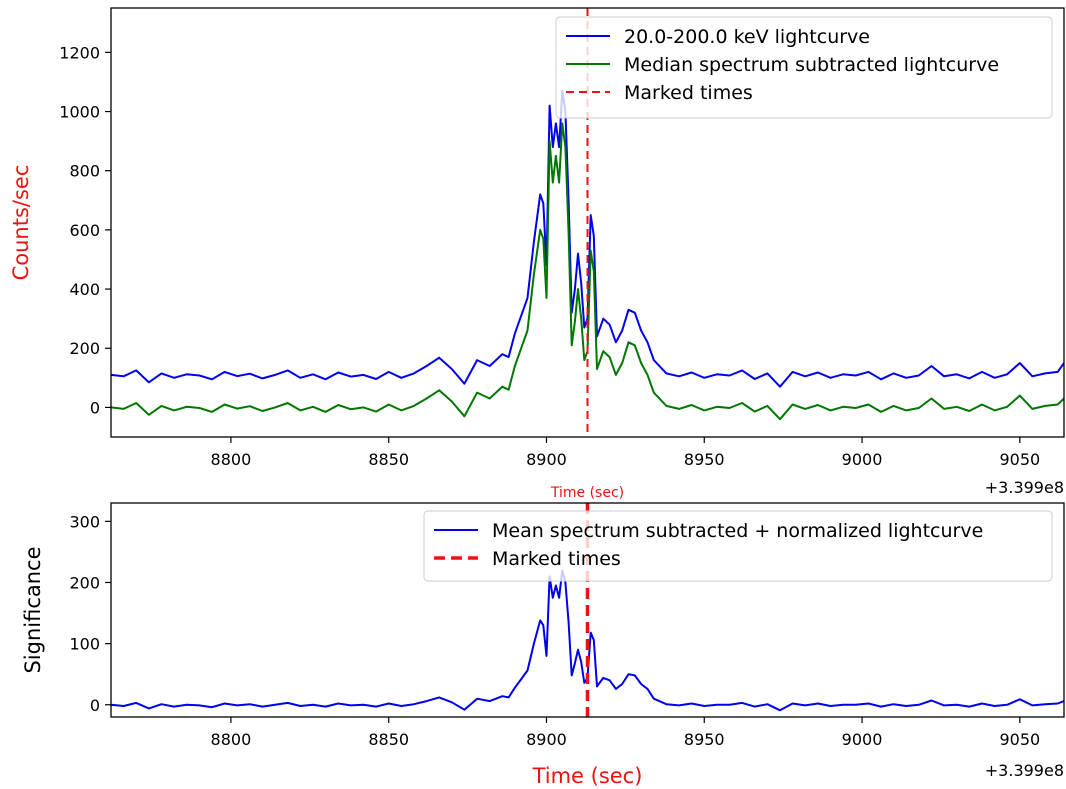 This screenshot has height=789, width=1066. I want to click on y-tick-label: 1200, so click(79, 52).